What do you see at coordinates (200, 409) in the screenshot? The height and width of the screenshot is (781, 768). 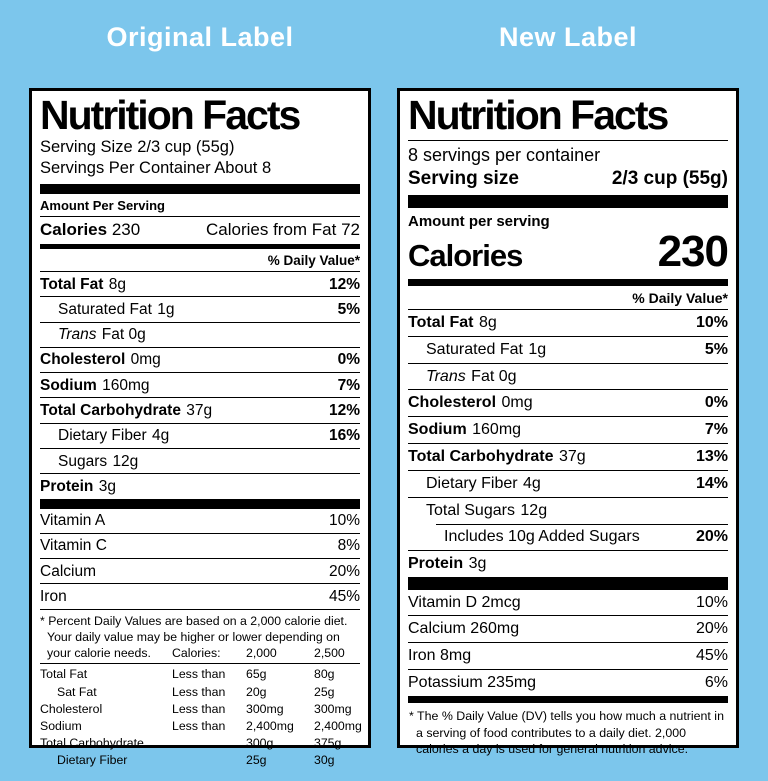 I see `nutrient-row-total-carbohydrate: Total Carbohydrate 37g 12%` at bounding box center [200, 409].